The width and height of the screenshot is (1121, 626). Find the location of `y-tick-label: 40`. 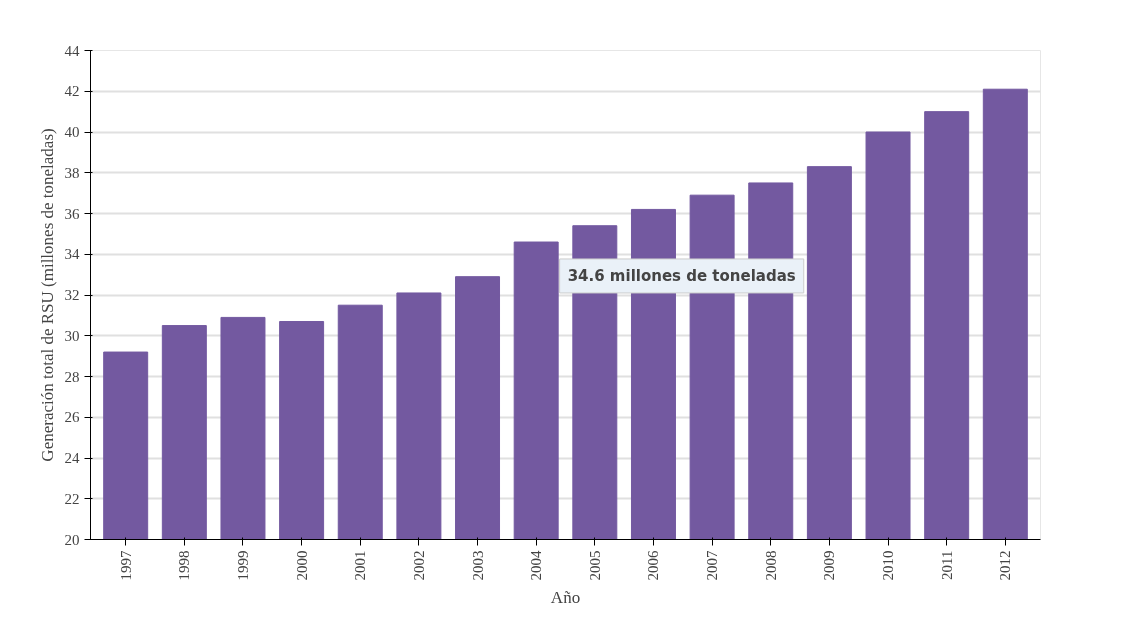

y-tick-label: 40 is located at coordinates (72, 132).